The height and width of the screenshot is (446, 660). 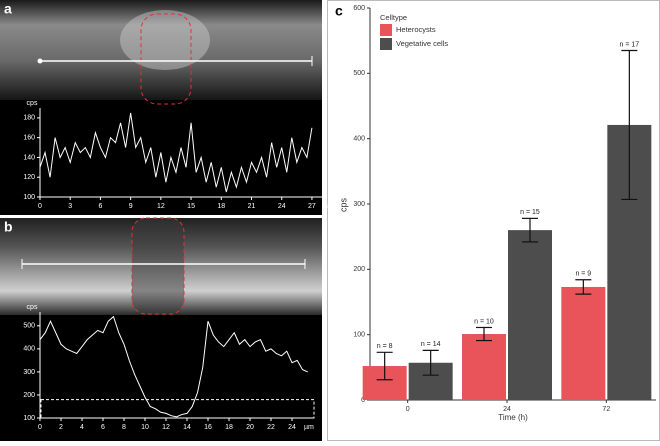 What do you see at coordinates (29, 177) in the screenshot?
I see `y-tick-label: 120` at bounding box center [29, 177].